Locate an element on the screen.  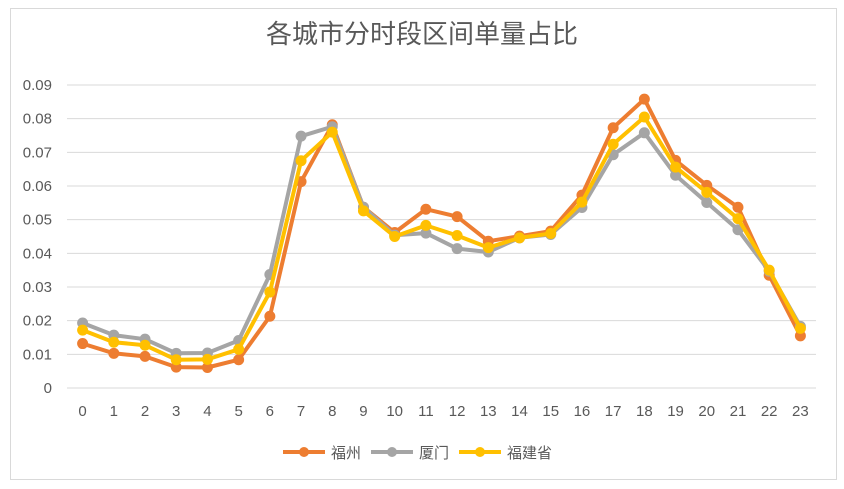
y-tick-label: 0.05 is located at coordinates (37, 220).